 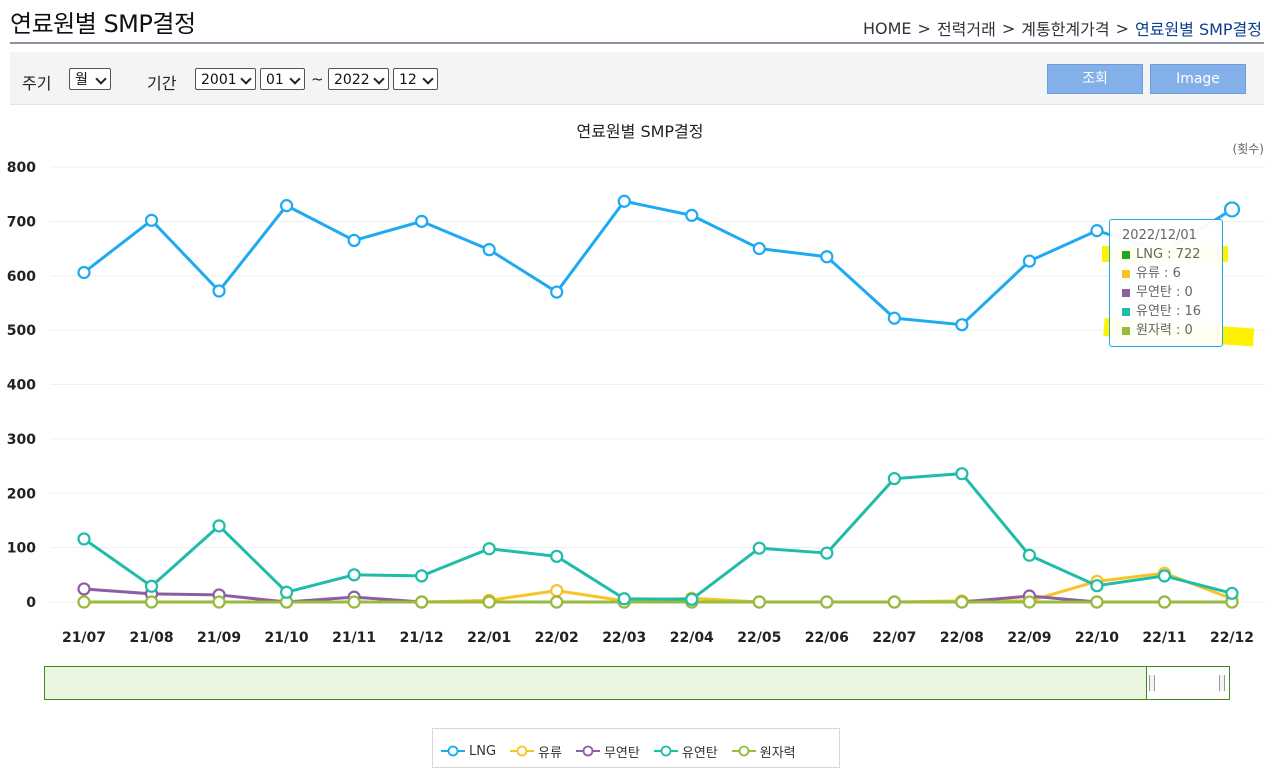 I want to click on legend-item: 유류, so click(x=536, y=751).